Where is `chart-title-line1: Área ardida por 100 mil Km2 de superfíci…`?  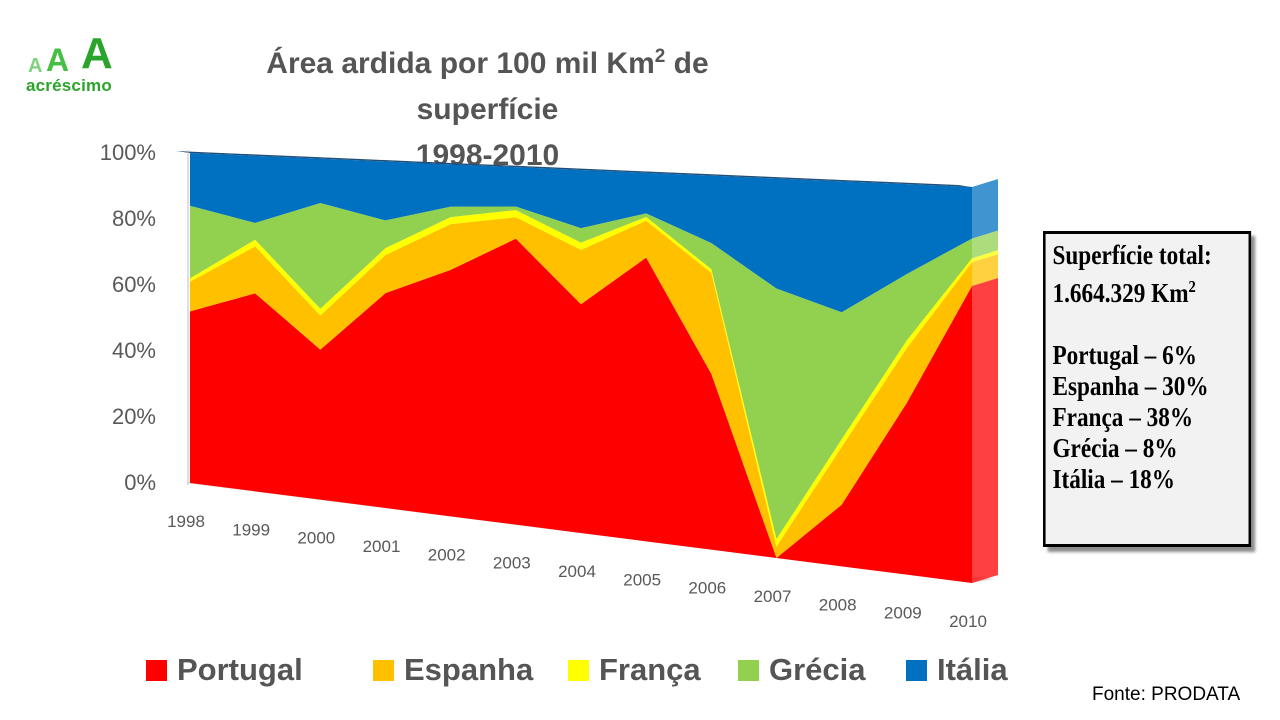 chart-title-line1: Área ardida por 100 mil Km2 de superfíci… is located at coordinates (487, 83).